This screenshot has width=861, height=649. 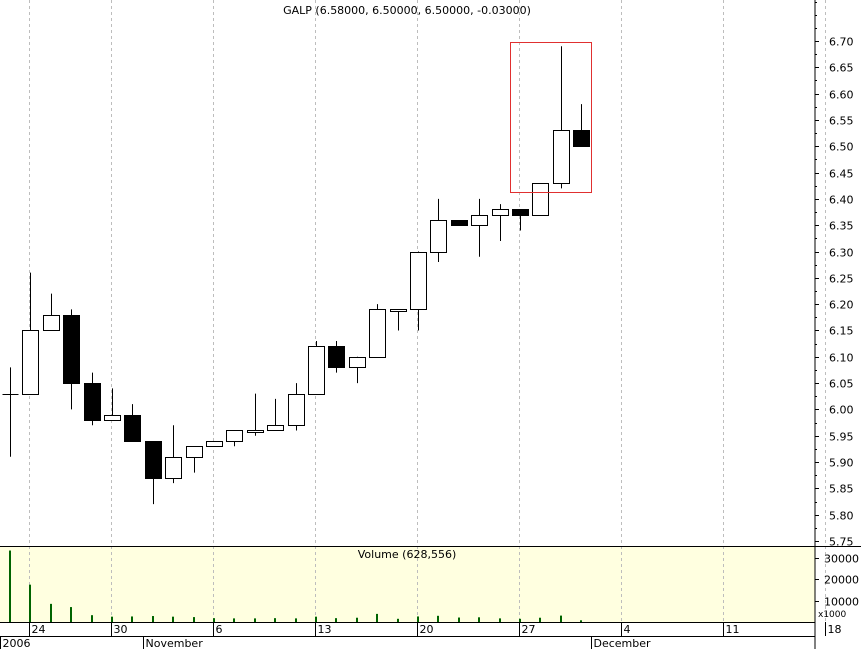 I want to click on price-tick-label: 6.35, so click(x=841, y=226).